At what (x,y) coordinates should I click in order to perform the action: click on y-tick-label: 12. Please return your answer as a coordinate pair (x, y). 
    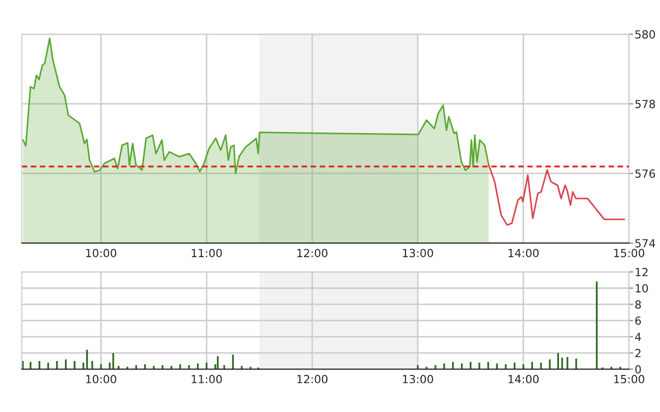
    Looking at the image, I should click on (642, 272).